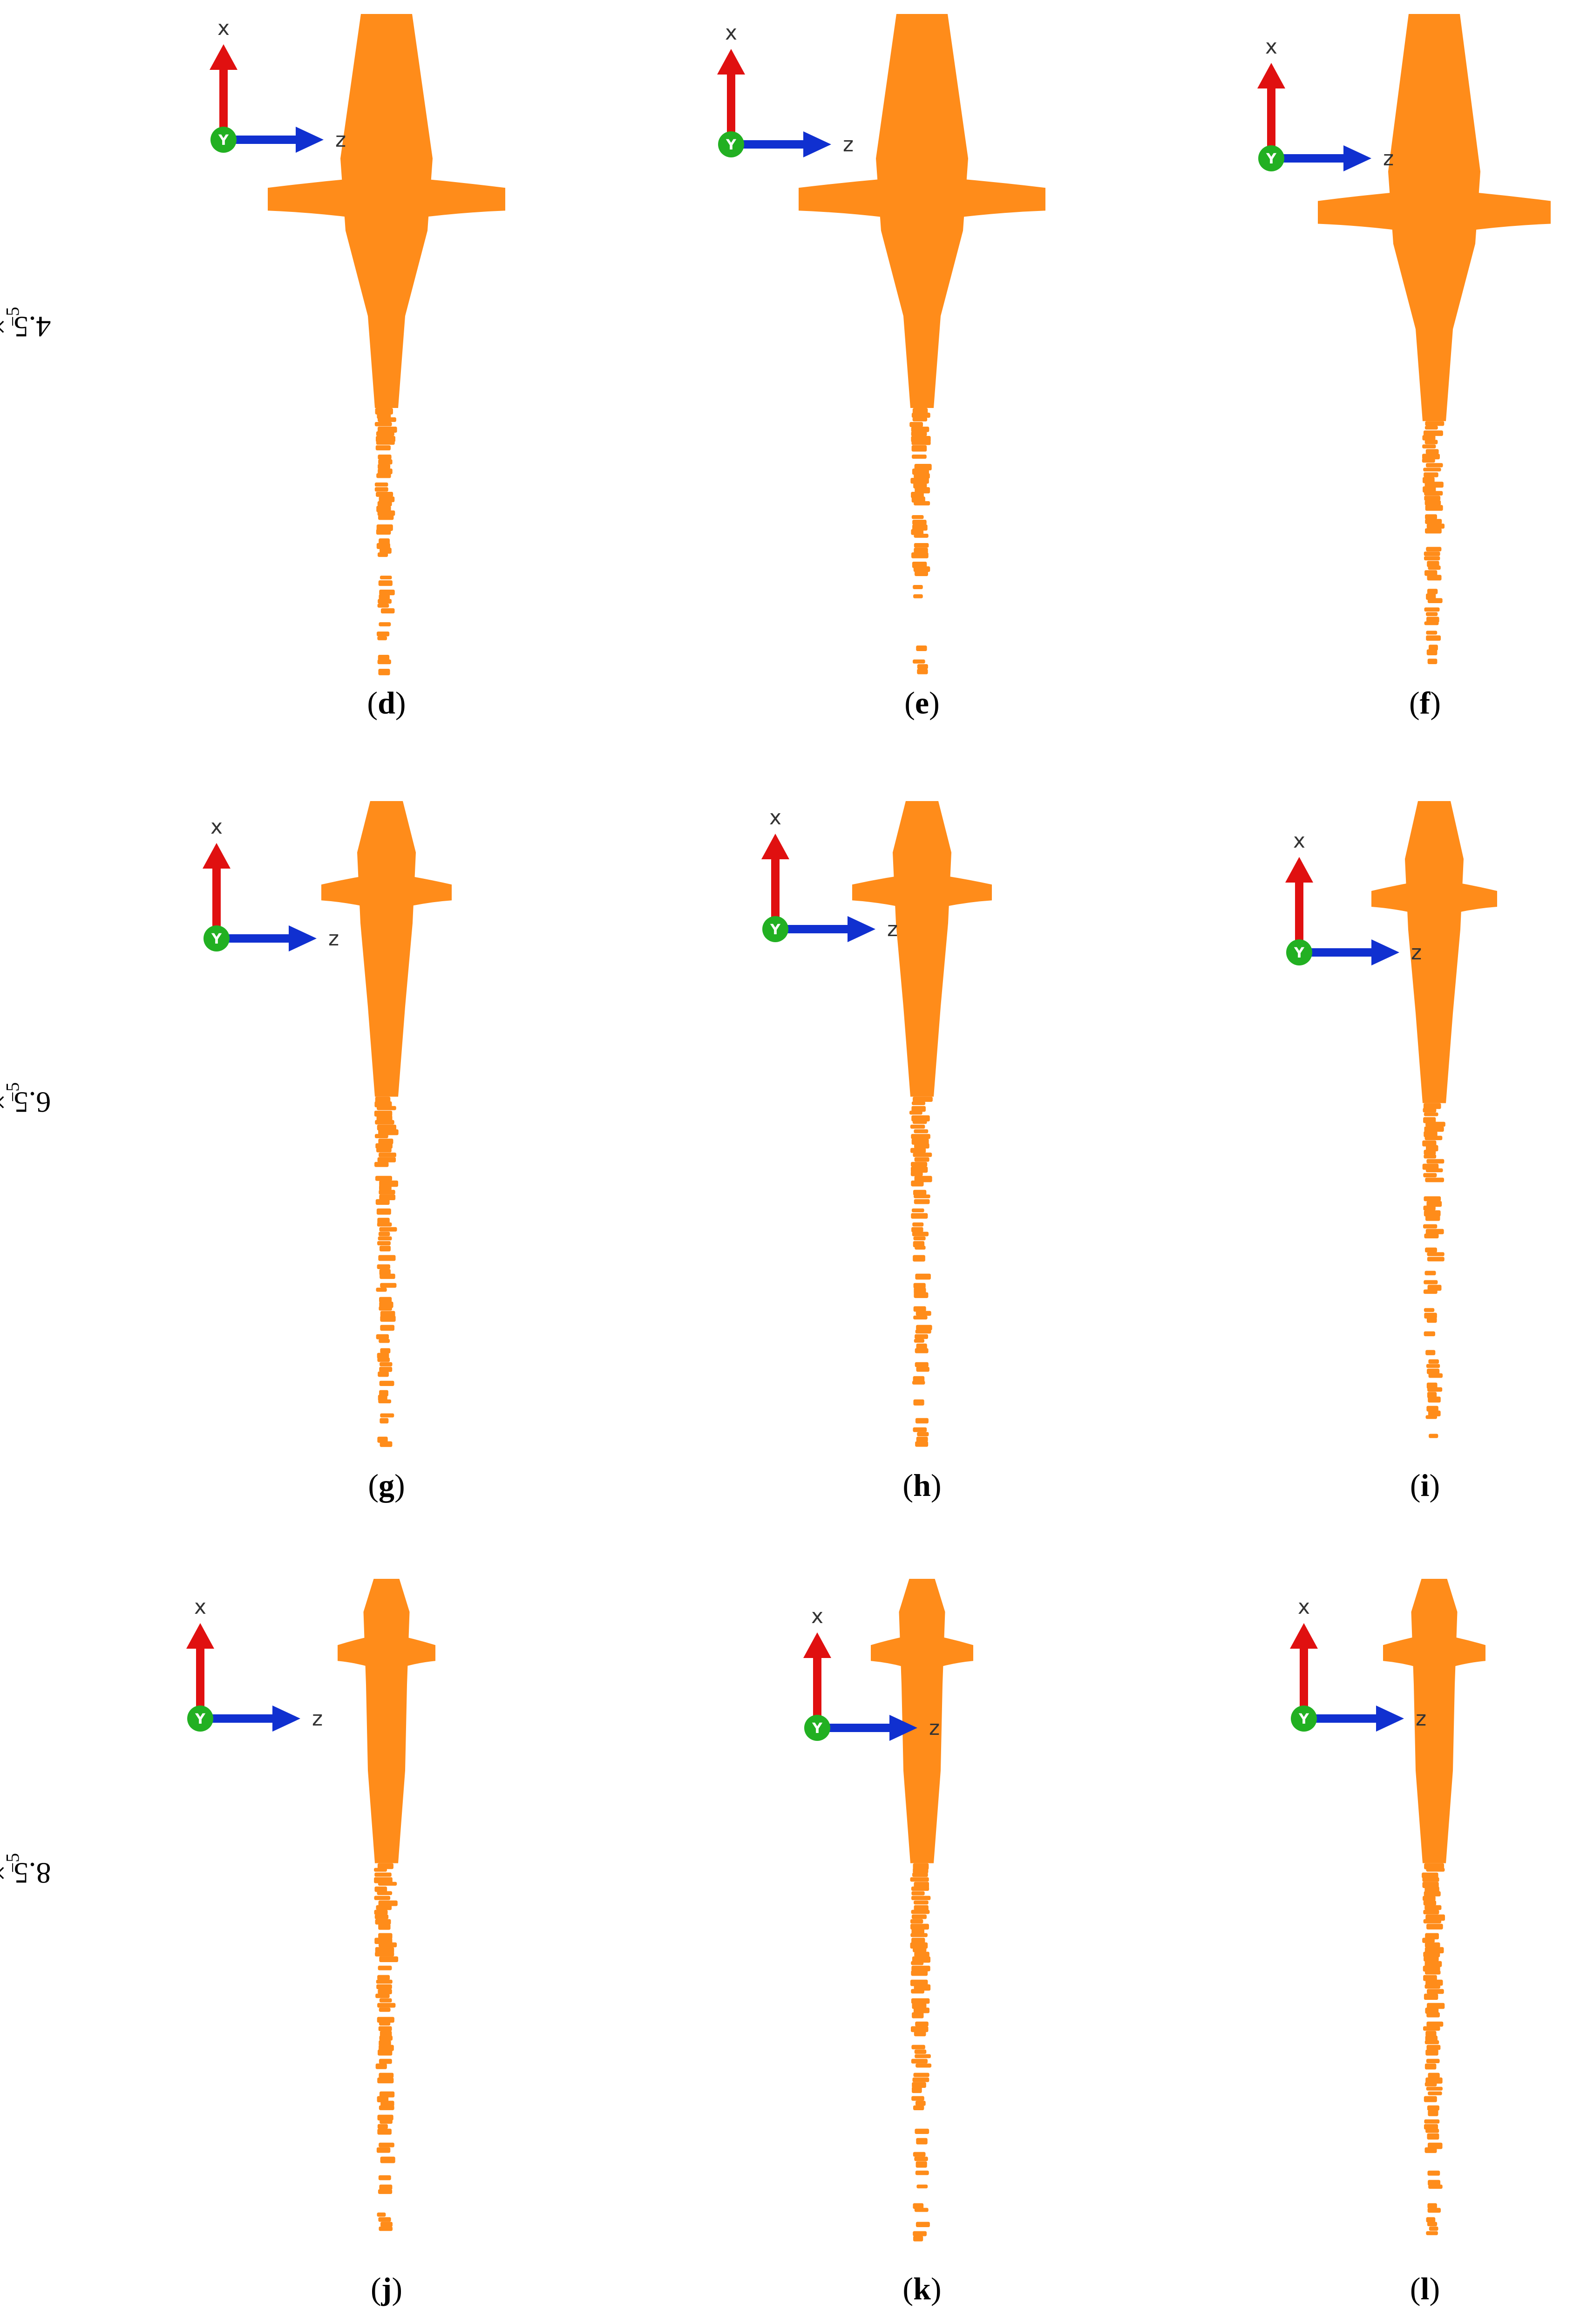  What do you see at coordinates (921, 1271) in the screenshot?
I see `cloud-tail-h` at bounding box center [921, 1271].